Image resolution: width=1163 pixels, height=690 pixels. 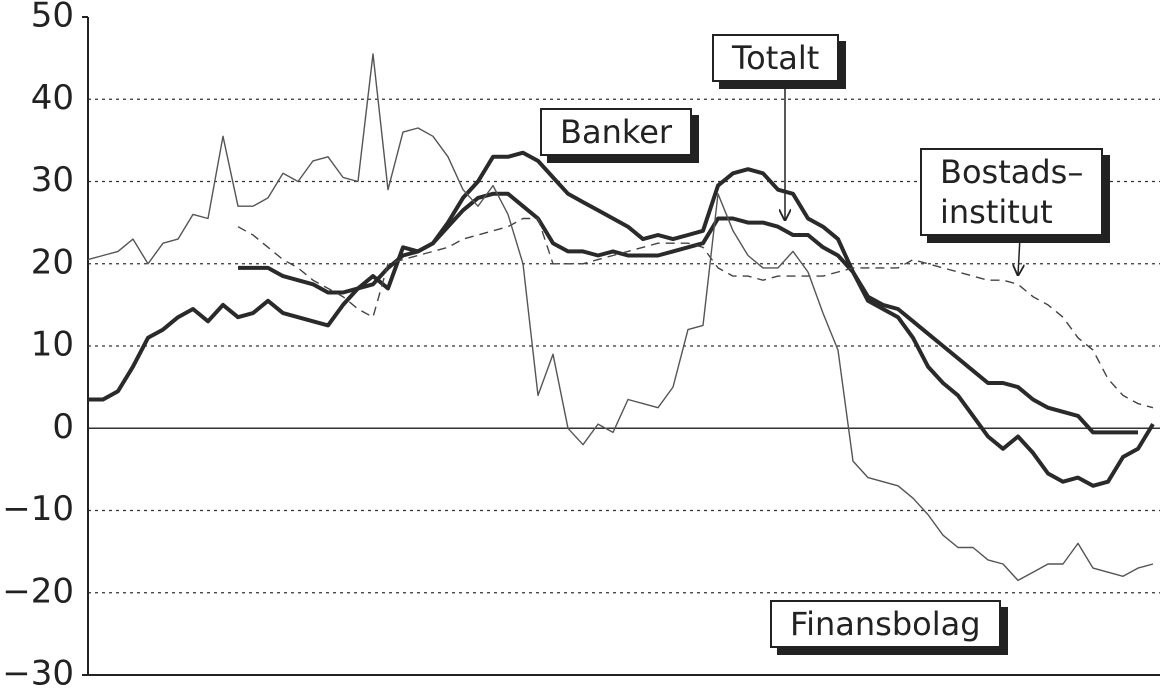 What do you see at coordinates (52, 98) in the screenshot?
I see `y-tick-label: 40` at bounding box center [52, 98].